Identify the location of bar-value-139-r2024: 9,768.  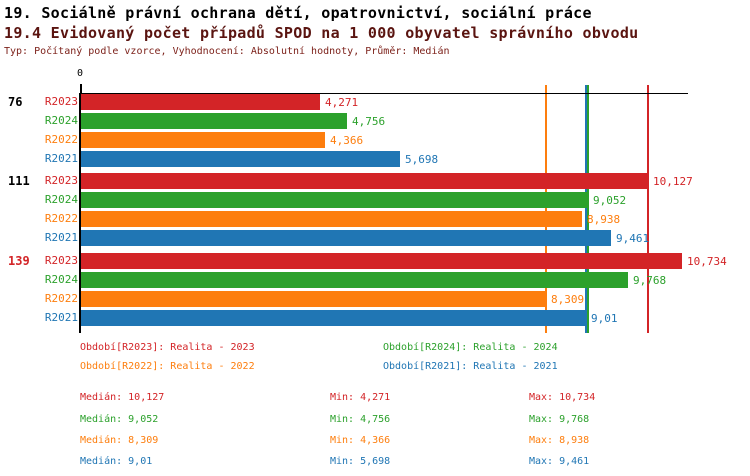
(650, 280).